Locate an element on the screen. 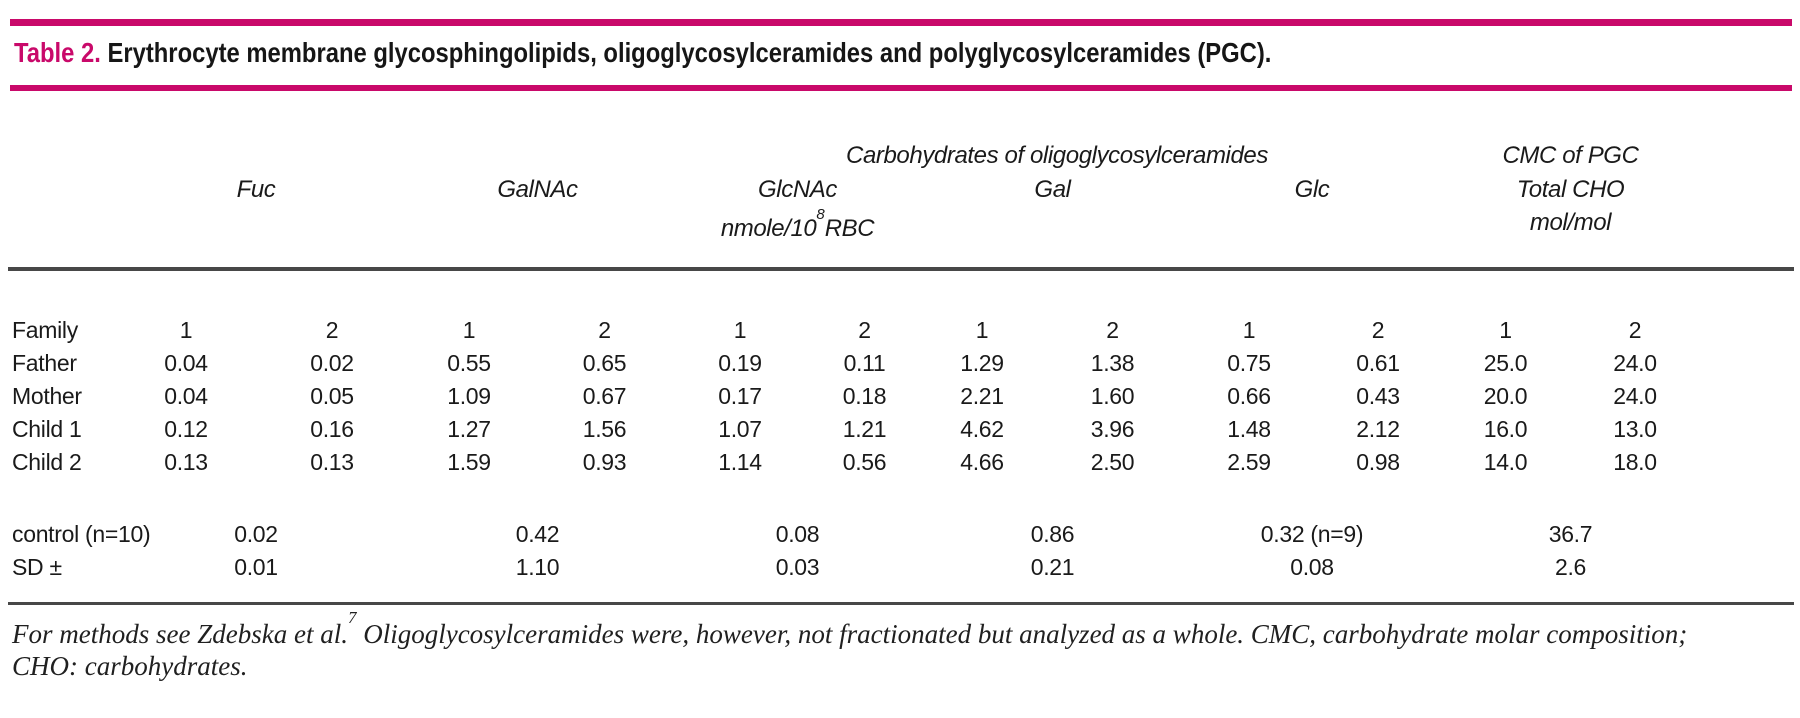  footnote-reference-superscript: 7 is located at coordinates (352, 617).